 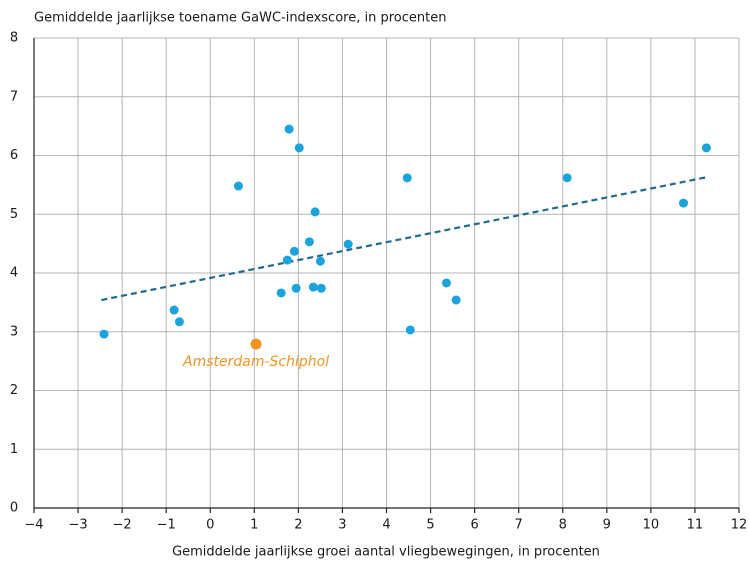 What do you see at coordinates (14, 214) in the screenshot?
I see `y-tick-label: 5` at bounding box center [14, 214].